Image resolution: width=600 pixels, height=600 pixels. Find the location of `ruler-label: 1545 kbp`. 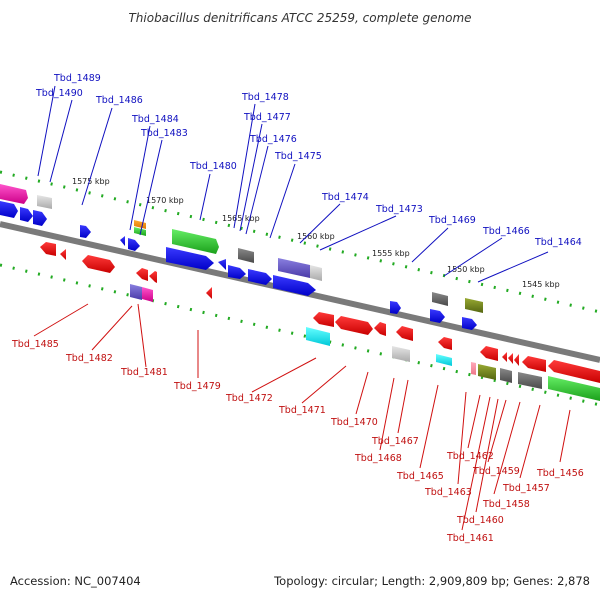

ruler-label: 1545 kbp is located at coordinates (541, 284).